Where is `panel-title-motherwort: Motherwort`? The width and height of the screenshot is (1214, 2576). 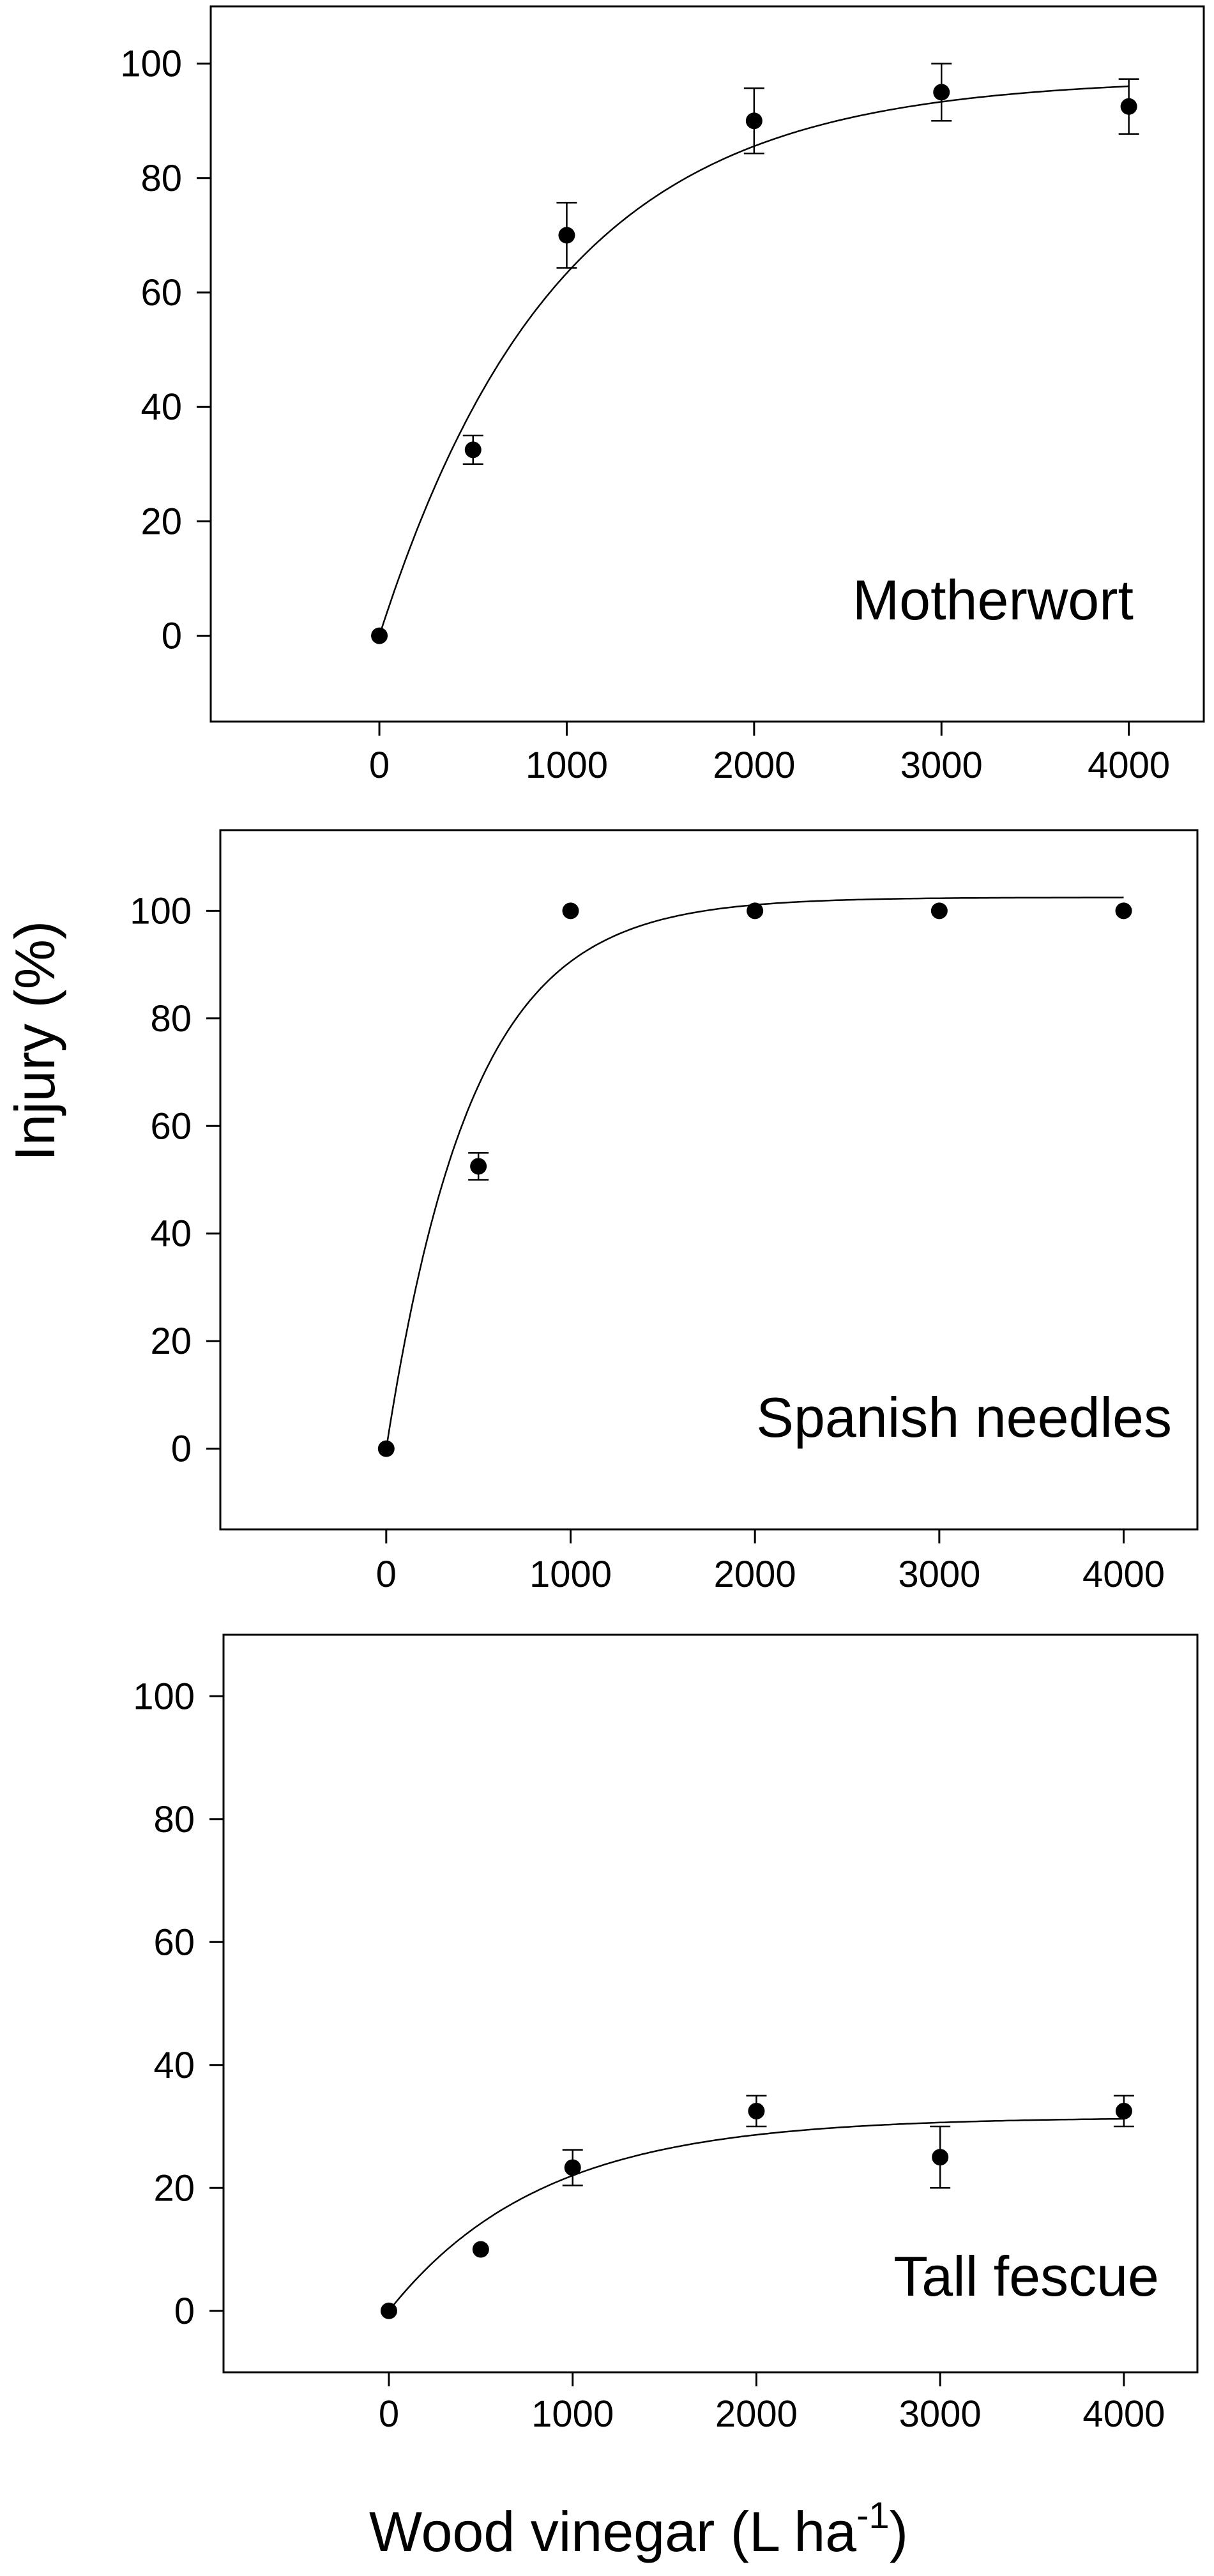
panel-title-motherwort: Motherwort is located at coordinates (993, 600).